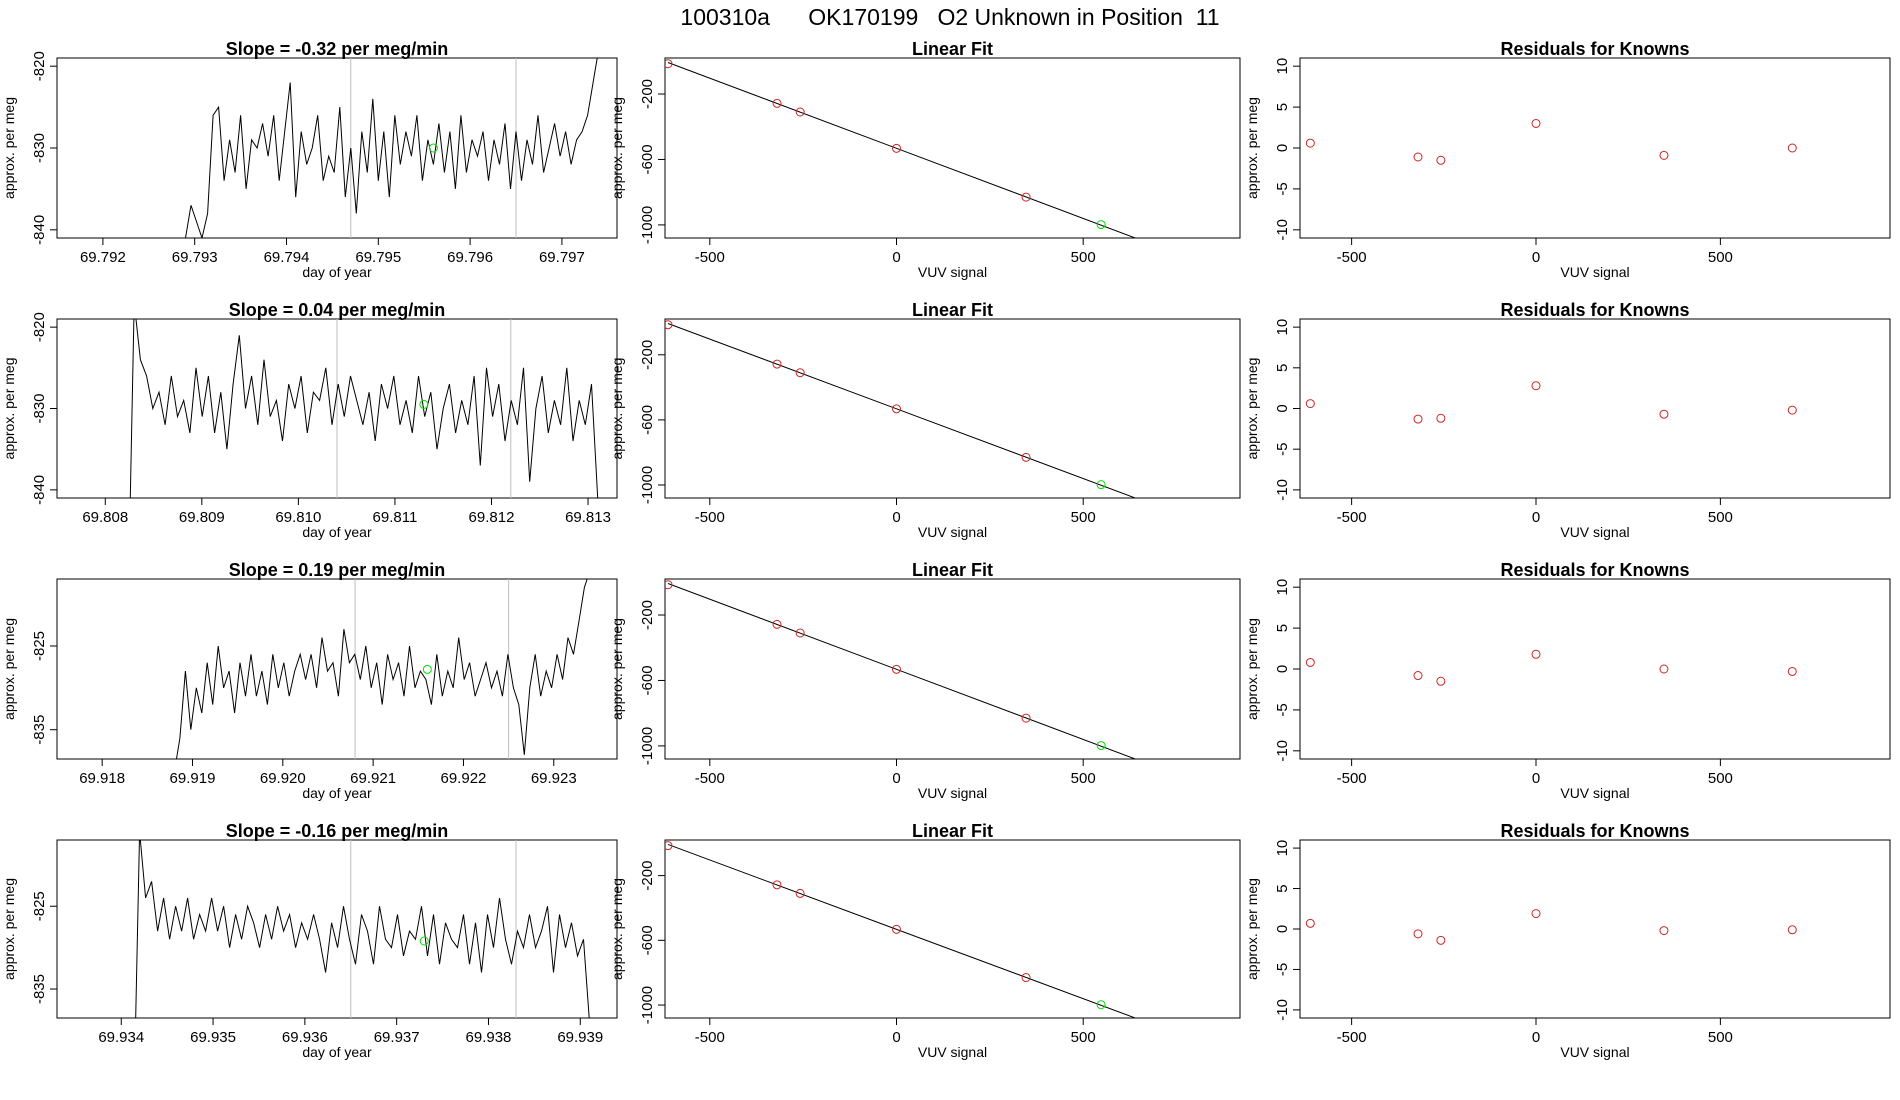 The height and width of the screenshot is (1100, 1900). What do you see at coordinates (378, 257) in the screenshot?
I see `x-tick-label: 69.795` at bounding box center [378, 257].